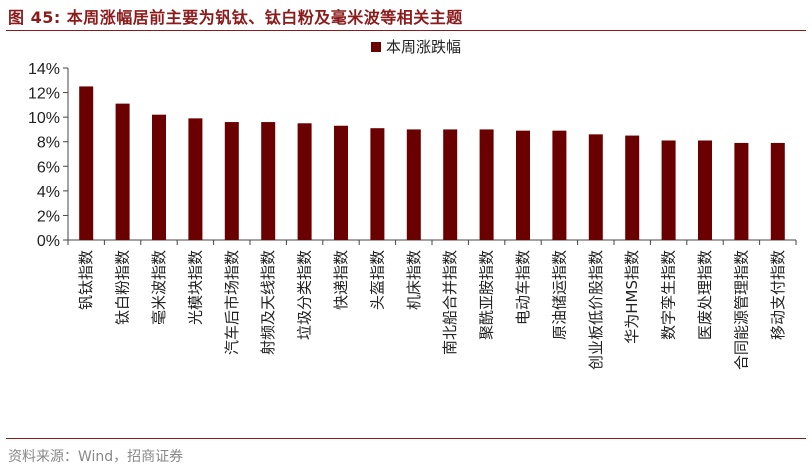 Image resolution: width=812 pixels, height=471 pixels. What do you see at coordinates (48, 143) in the screenshot?
I see `y-tick-label: 8%` at bounding box center [48, 143].